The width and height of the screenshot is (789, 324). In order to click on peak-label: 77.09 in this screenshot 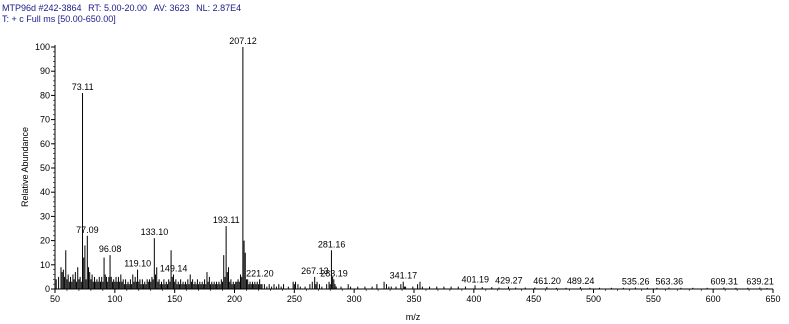, I will do `click(87, 230)`.